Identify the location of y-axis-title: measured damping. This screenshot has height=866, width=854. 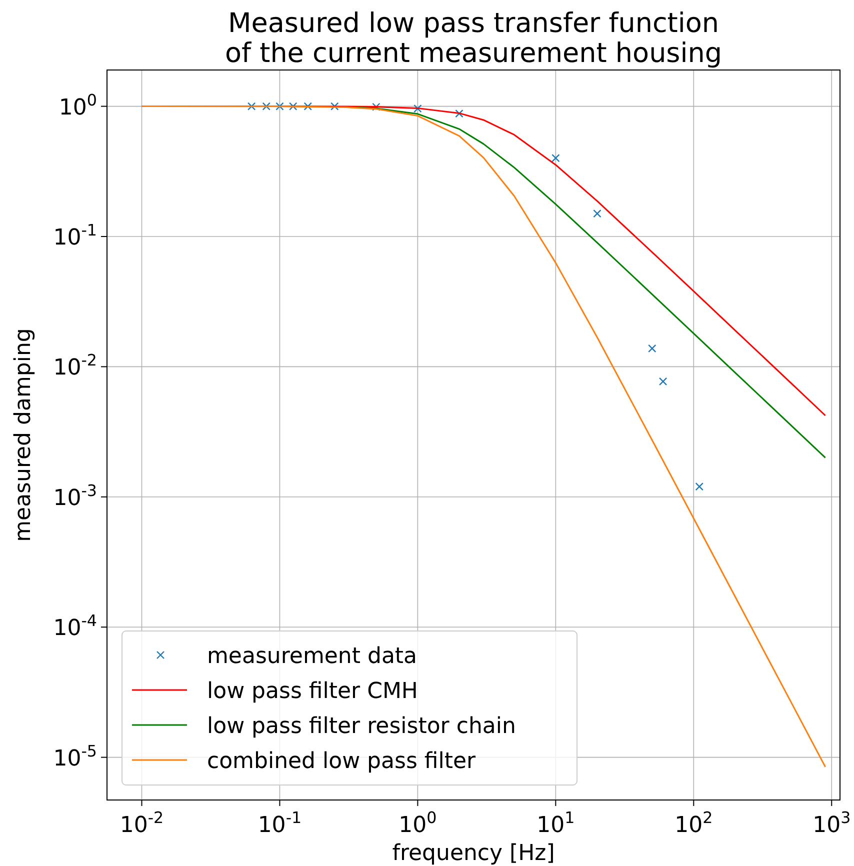
(23, 435).